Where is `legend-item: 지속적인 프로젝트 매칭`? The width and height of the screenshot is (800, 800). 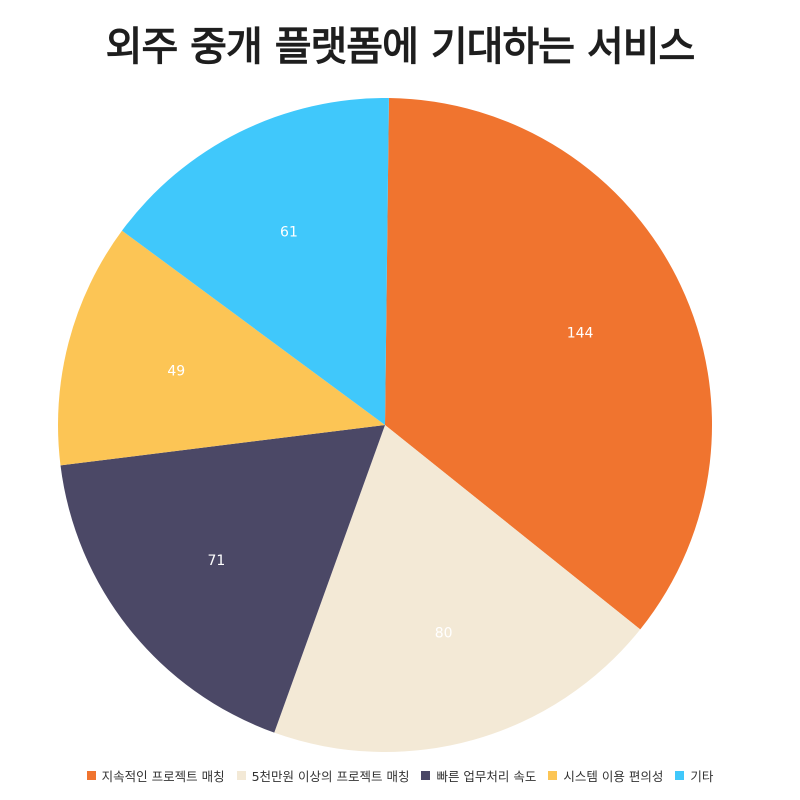
legend-item: 지속적인 프로젝트 매칭 is located at coordinates (155, 775).